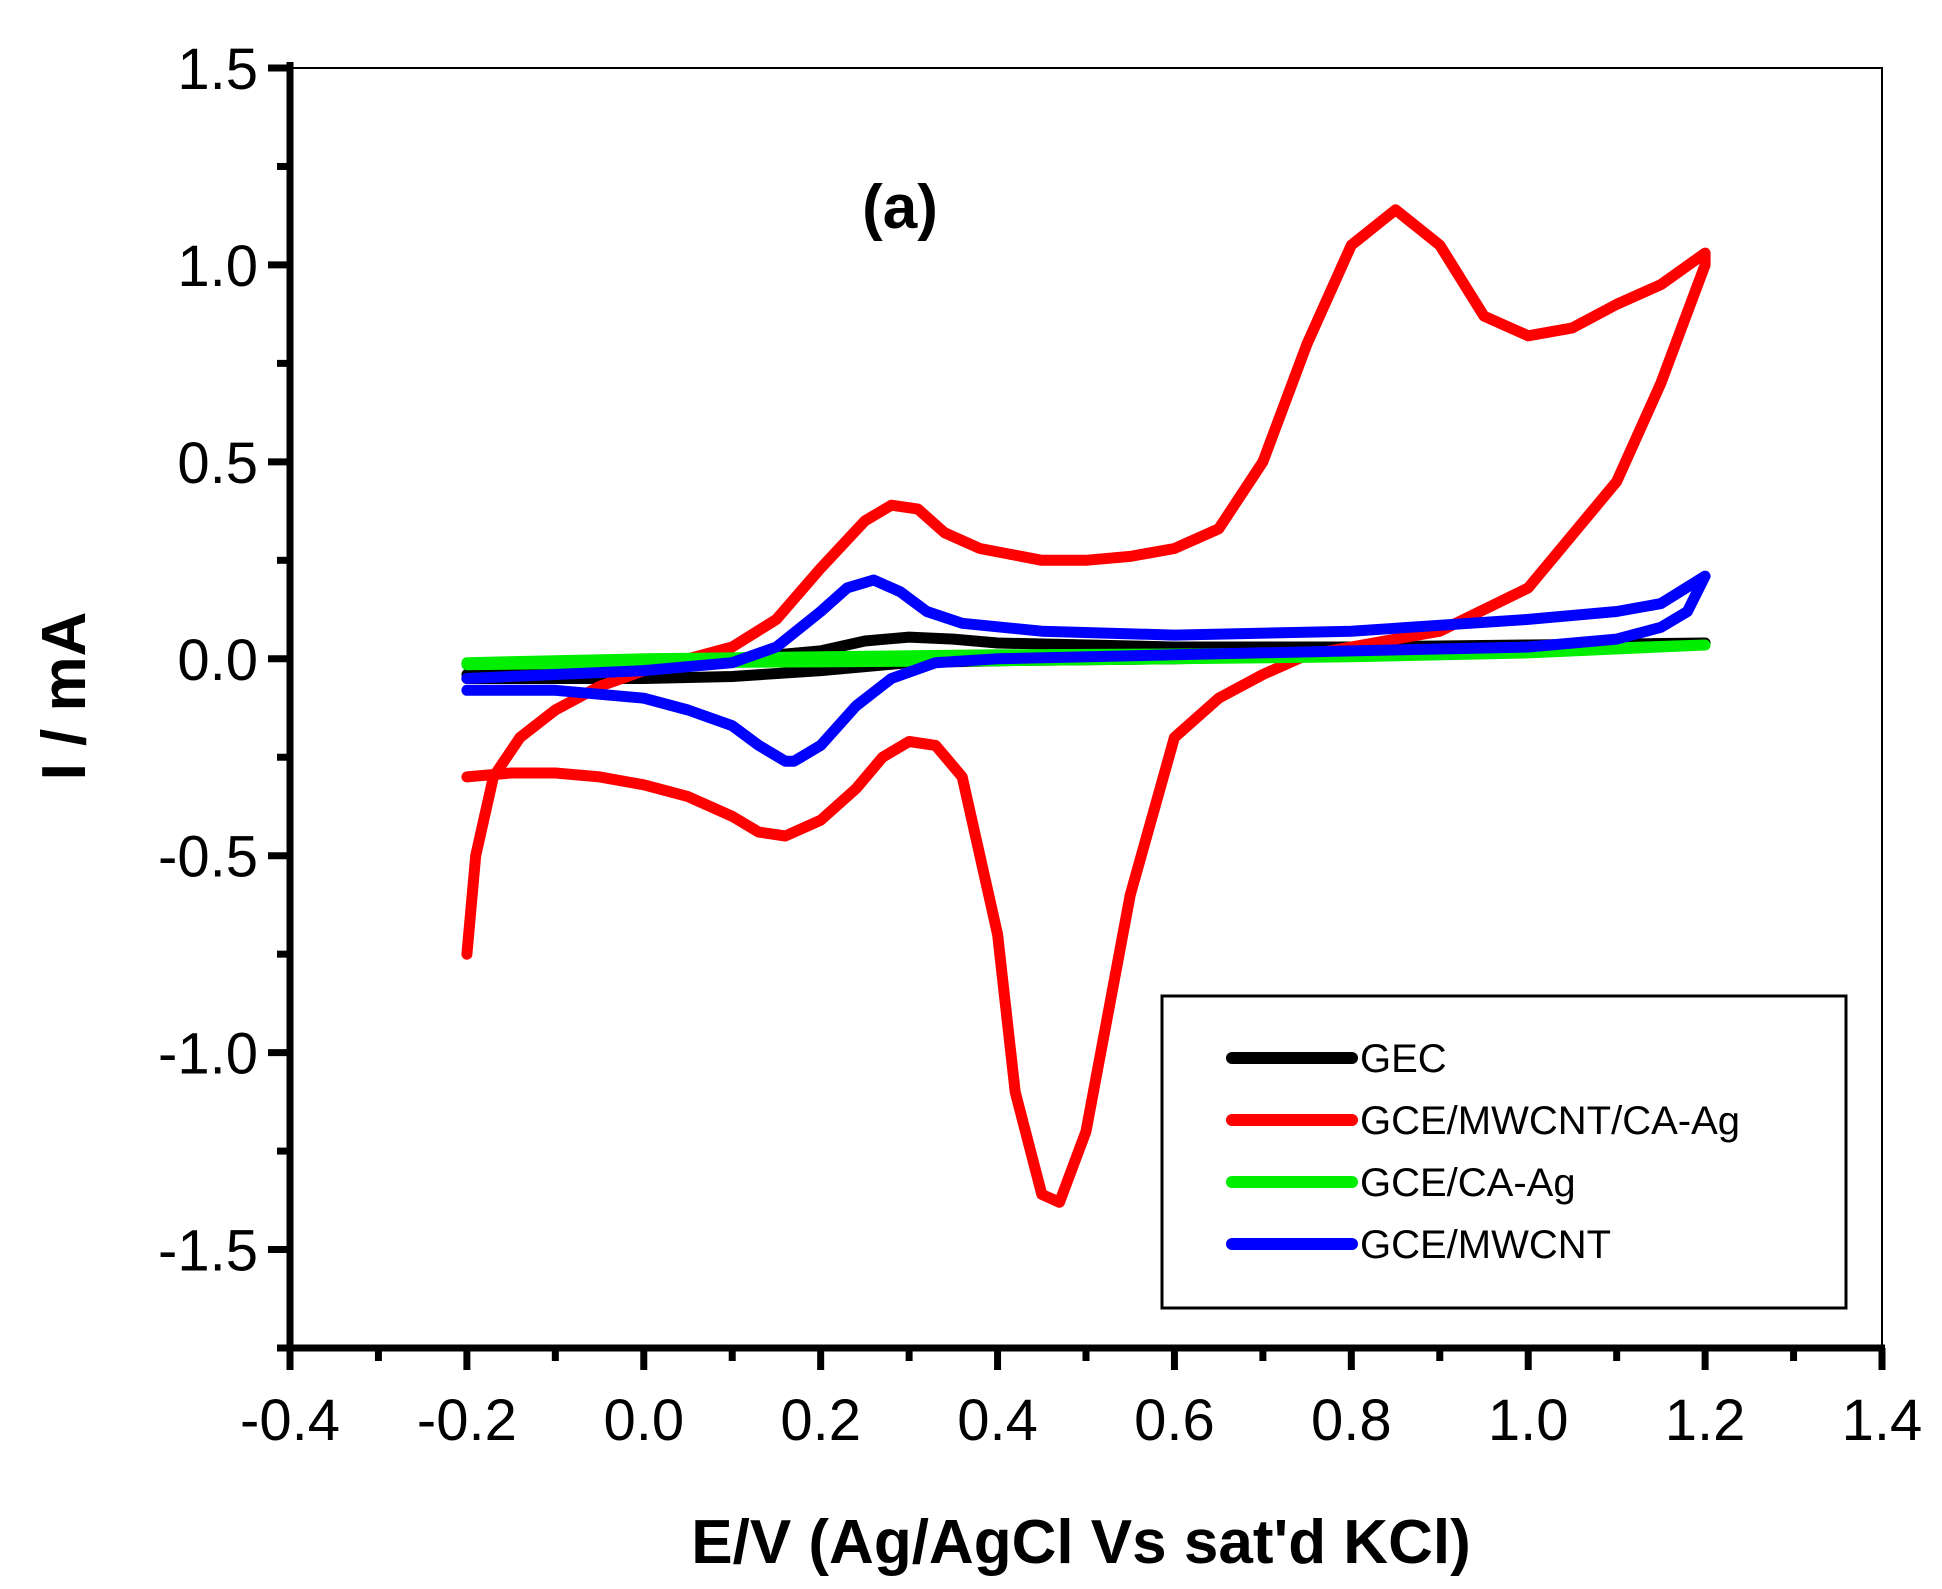  Describe the element at coordinates (1550, 1121) in the screenshot. I see `legend-label: GCE/MWCNT/CA-Ag` at that location.